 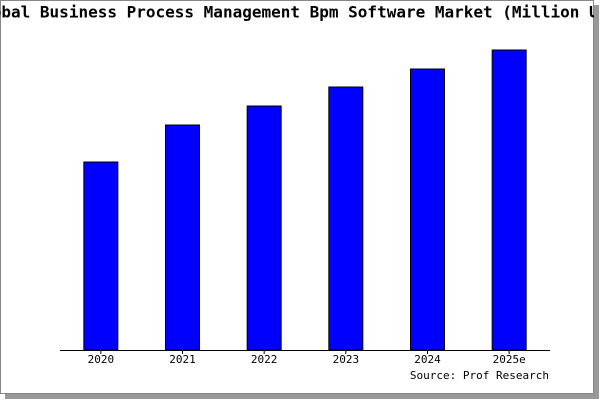 What do you see at coordinates (479, 375) in the screenshot?
I see `source-note: Source: Prof Research` at bounding box center [479, 375].